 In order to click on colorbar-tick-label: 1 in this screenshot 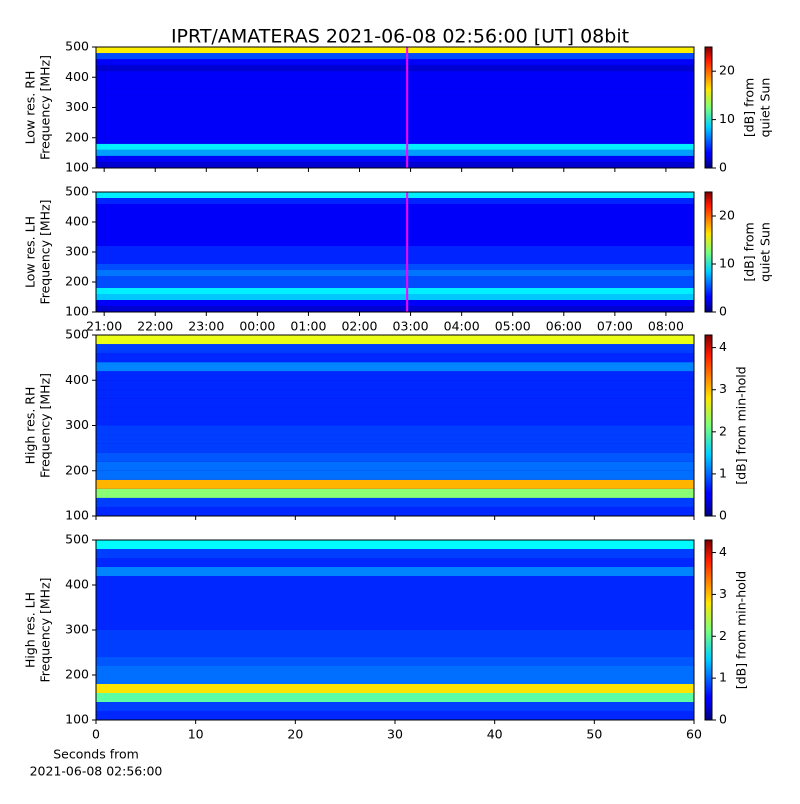, I will do `click(723, 472)`.